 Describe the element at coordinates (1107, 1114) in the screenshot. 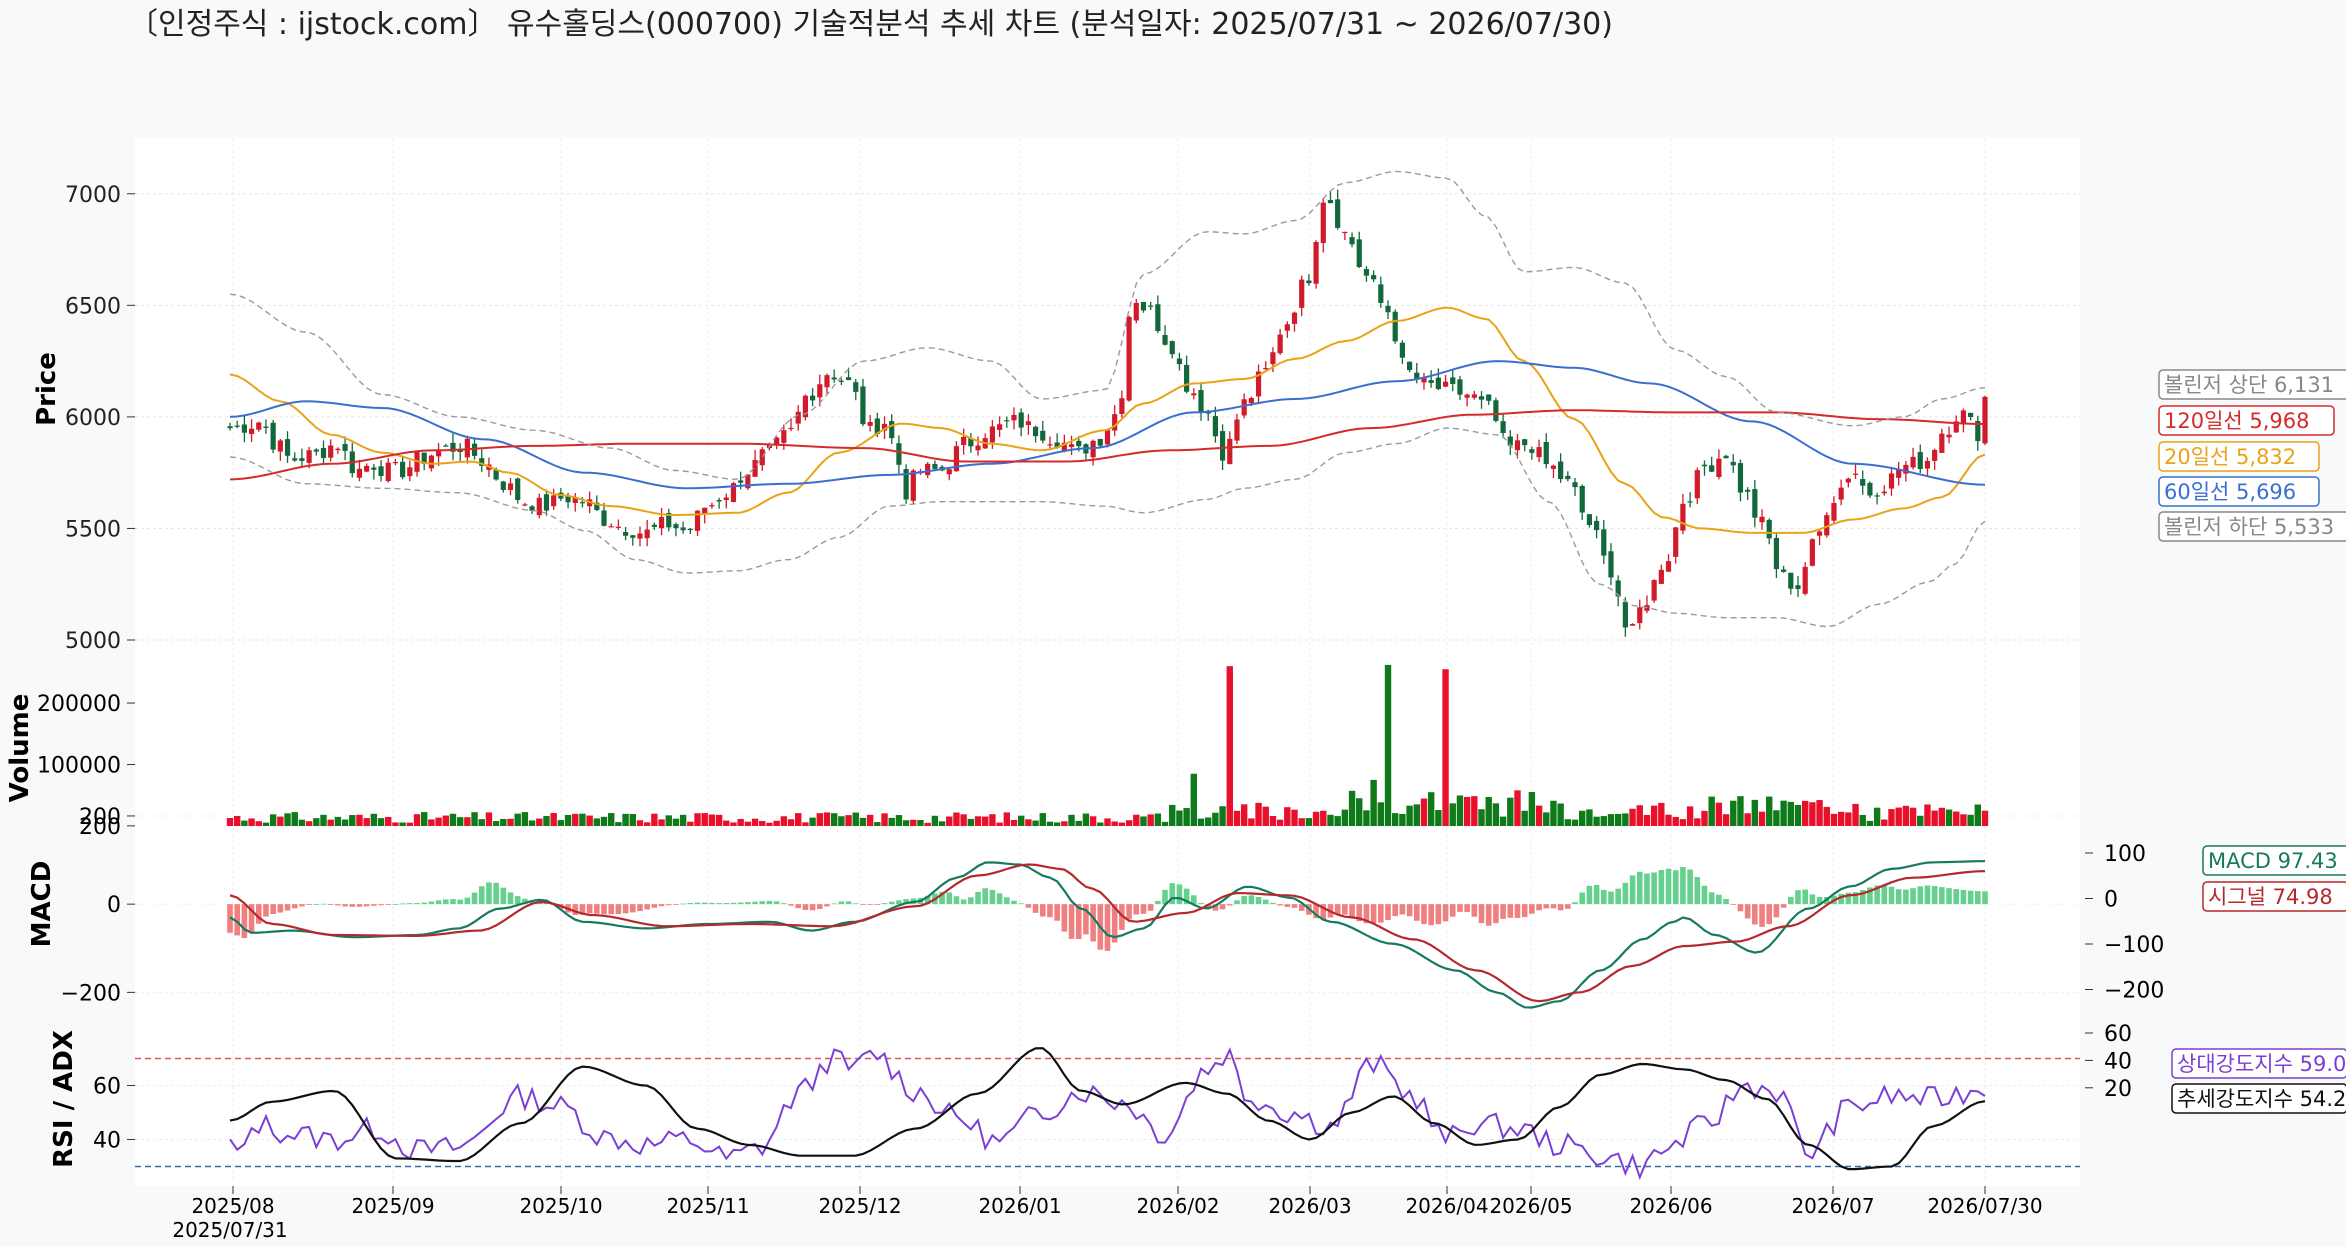

I see `rsi-panel` at that location.